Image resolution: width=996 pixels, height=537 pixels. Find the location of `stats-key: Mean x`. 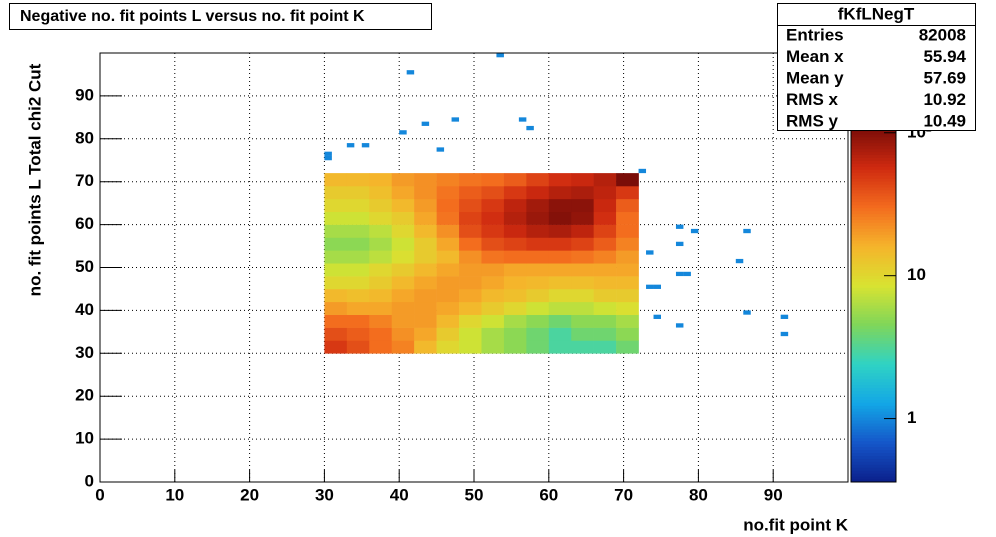

stats-key: Mean x is located at coordinates (815, 56).